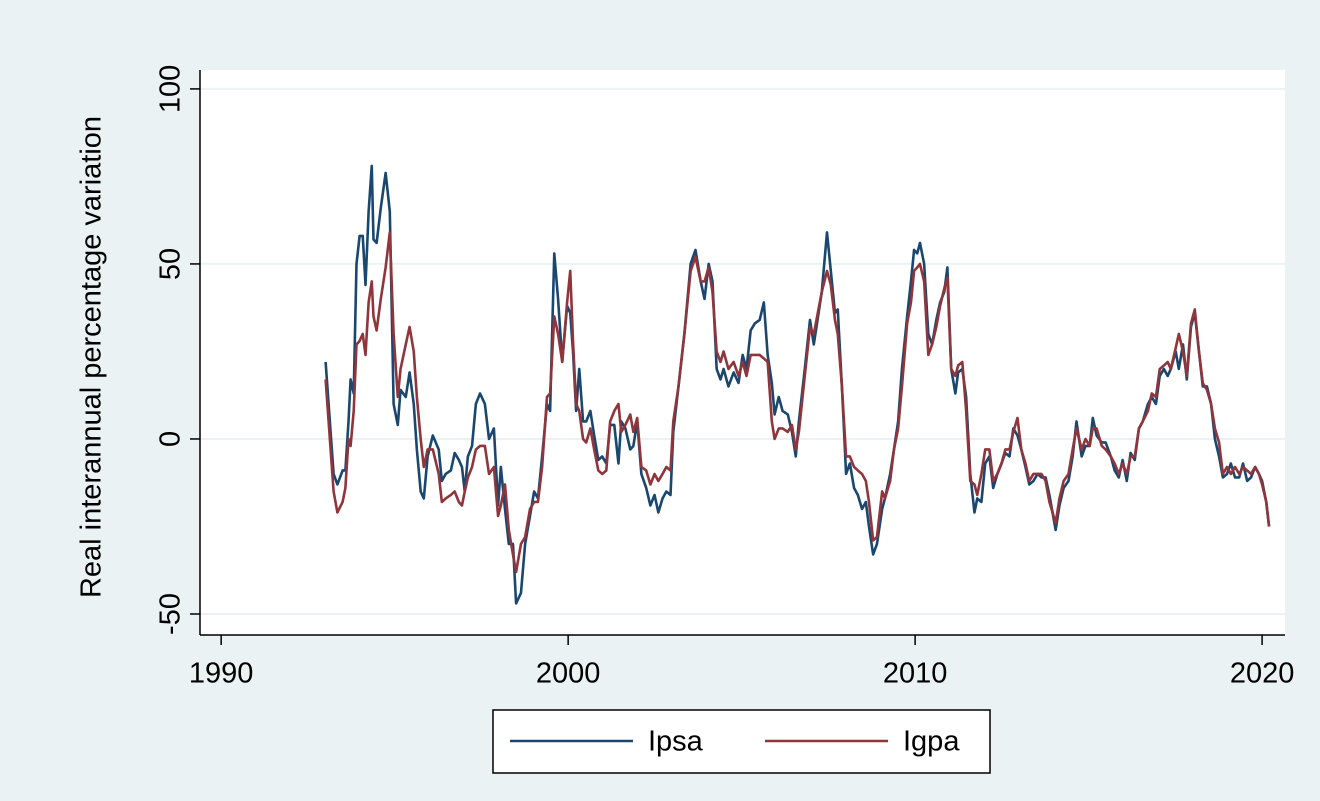  I want to click on y-tick-label: -50, so click(171, 614).